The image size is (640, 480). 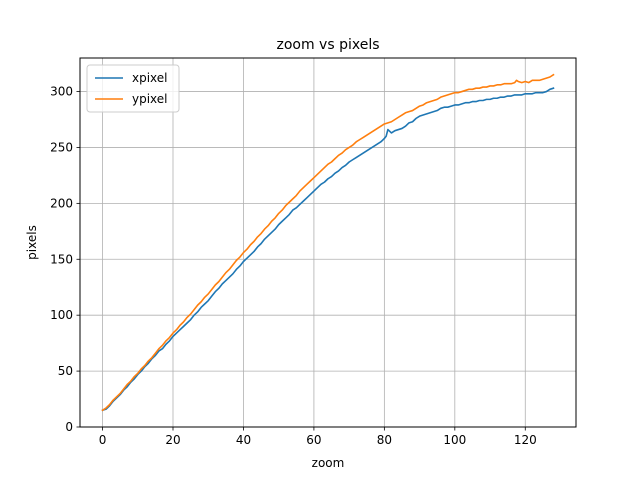 I want to click on x-tick-label: 60, so click(x=313, y=440).